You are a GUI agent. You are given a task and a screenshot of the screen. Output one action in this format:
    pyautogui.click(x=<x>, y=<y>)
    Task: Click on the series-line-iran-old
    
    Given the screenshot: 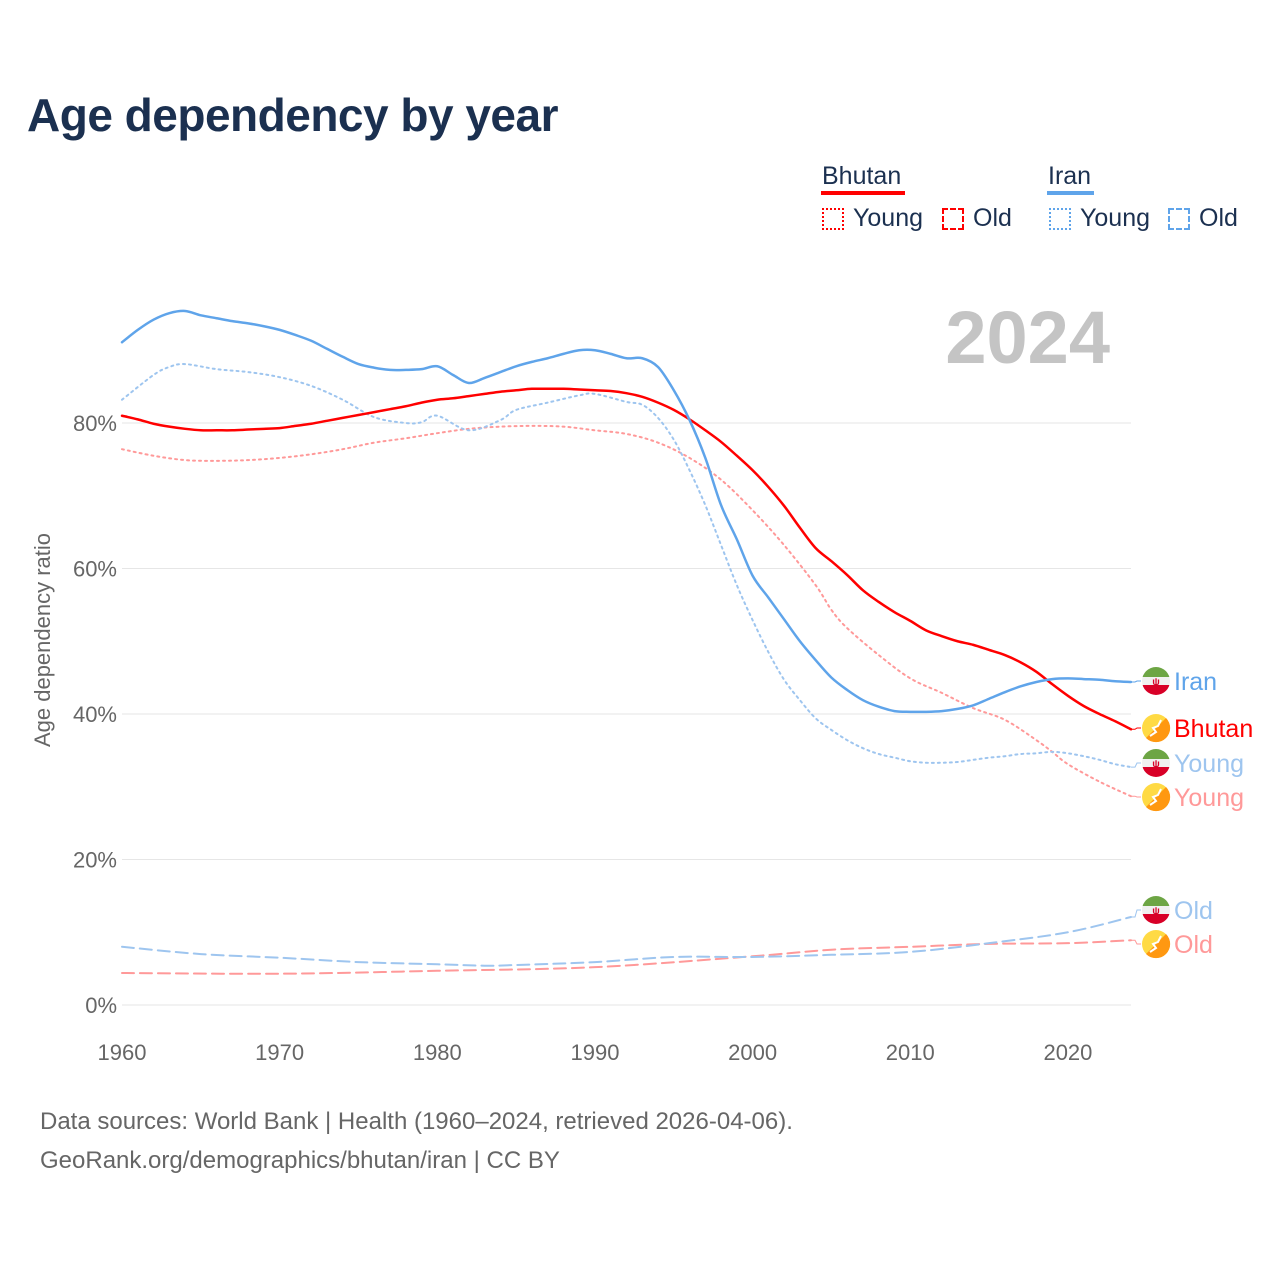 What is the action you would take?
    pyautogui.click(x=626, y=941)
    